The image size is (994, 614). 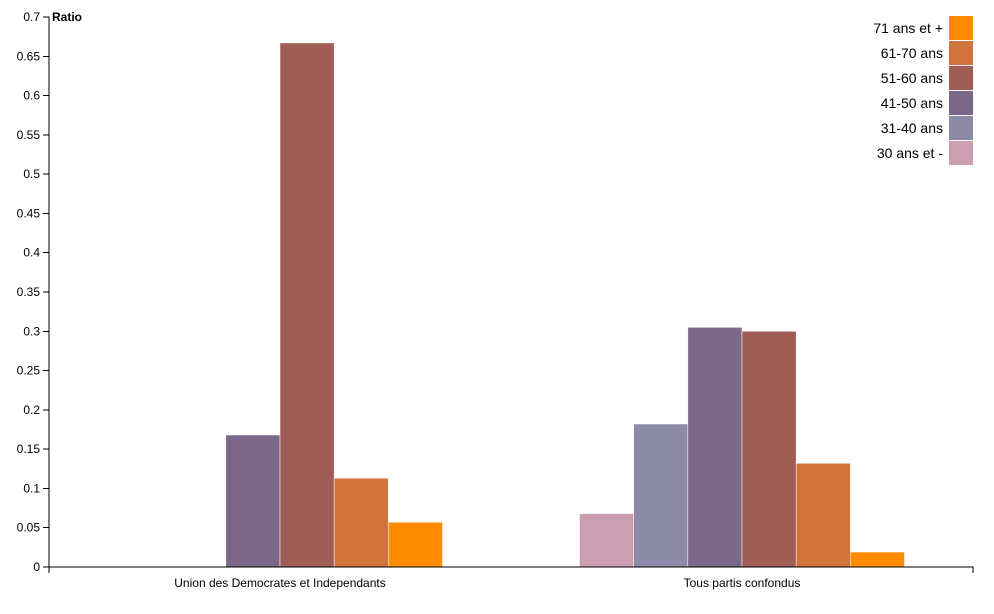 I want to click on legend-item: 71 ans et +, so click(x=923, y=28).